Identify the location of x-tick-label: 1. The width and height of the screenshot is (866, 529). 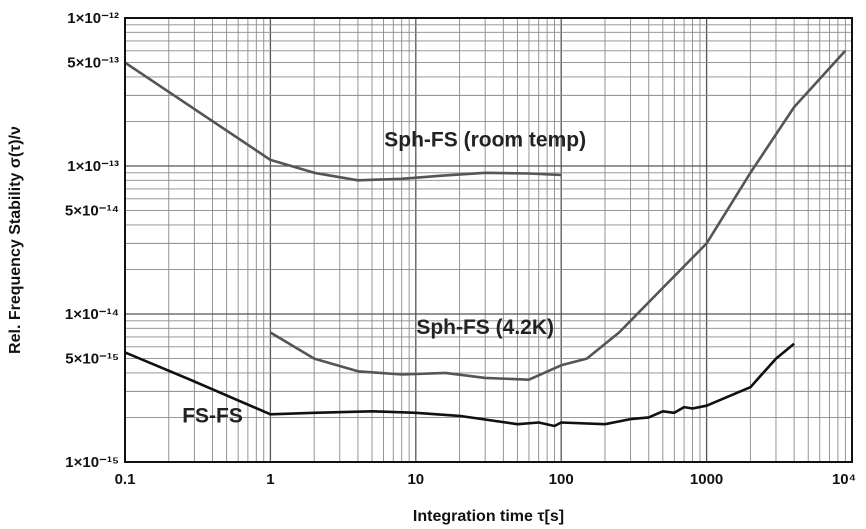
(270, 479).